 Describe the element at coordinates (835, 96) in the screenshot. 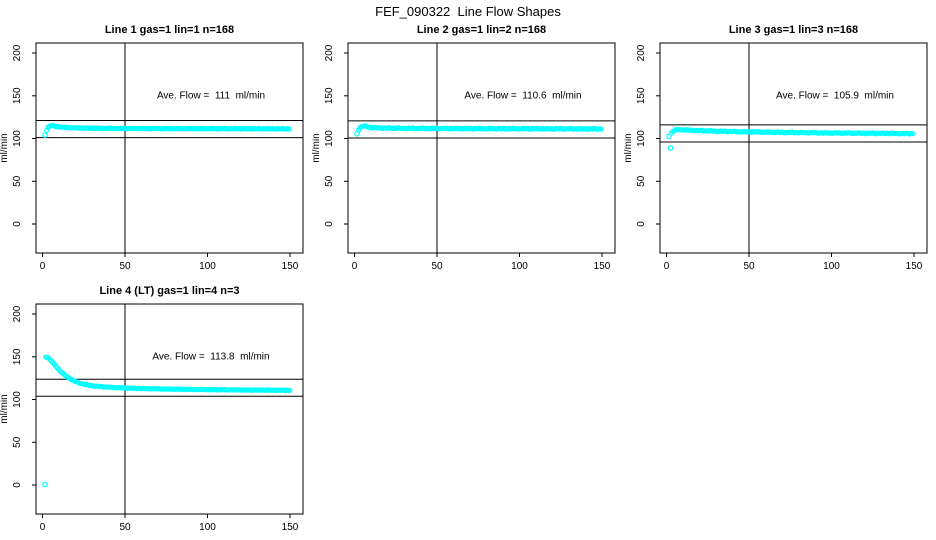

I see `ave-flow-annotation: Ave. Flow = 105.9 ml/min` at that location.